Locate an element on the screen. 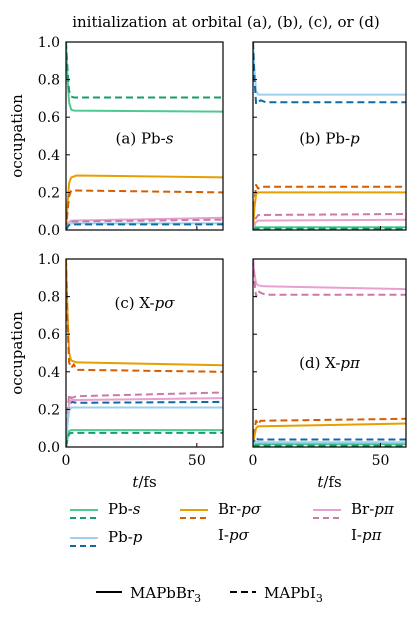  legend-material-1: MAPbI3 is located at coordinates (276, 594).